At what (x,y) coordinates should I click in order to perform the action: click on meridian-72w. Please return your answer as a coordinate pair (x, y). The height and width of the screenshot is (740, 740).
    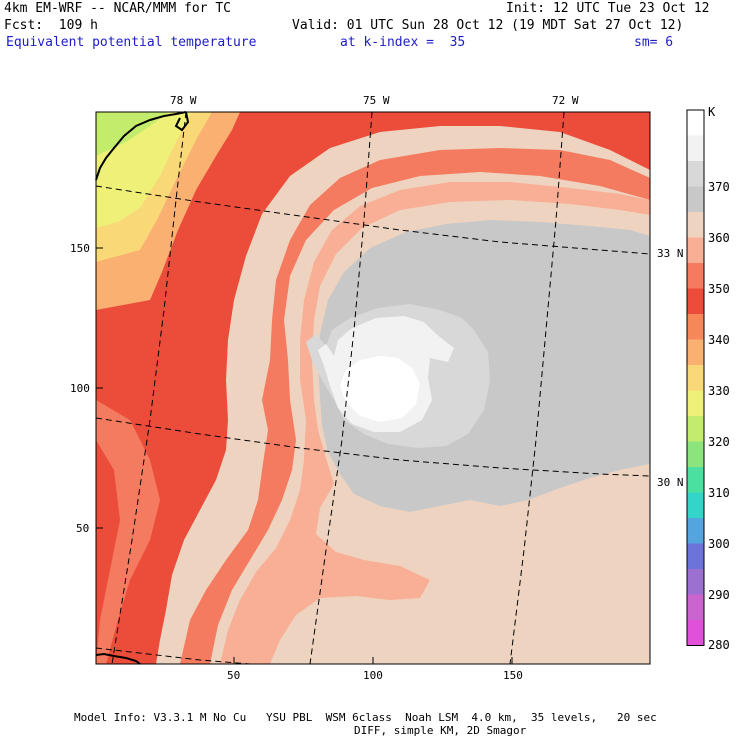
    Looking at the image, I should click on (537, 388).